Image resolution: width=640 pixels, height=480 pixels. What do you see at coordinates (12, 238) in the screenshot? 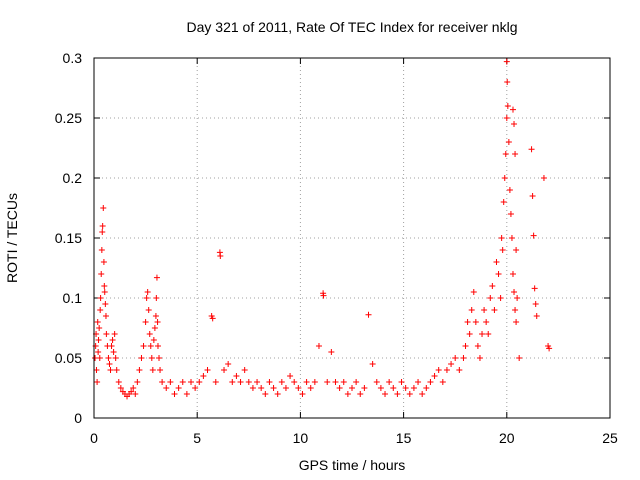
I see `y-axis-label: ROTI / TECUs` at bounding box center [12, 238].